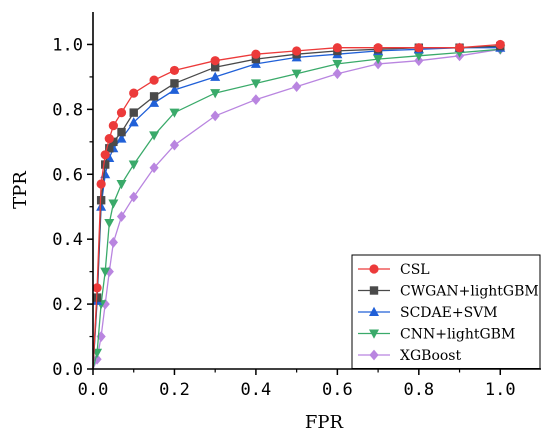 The image size is (550, 437). I want to click on legend-marker-xgboost, so click(374, 355).